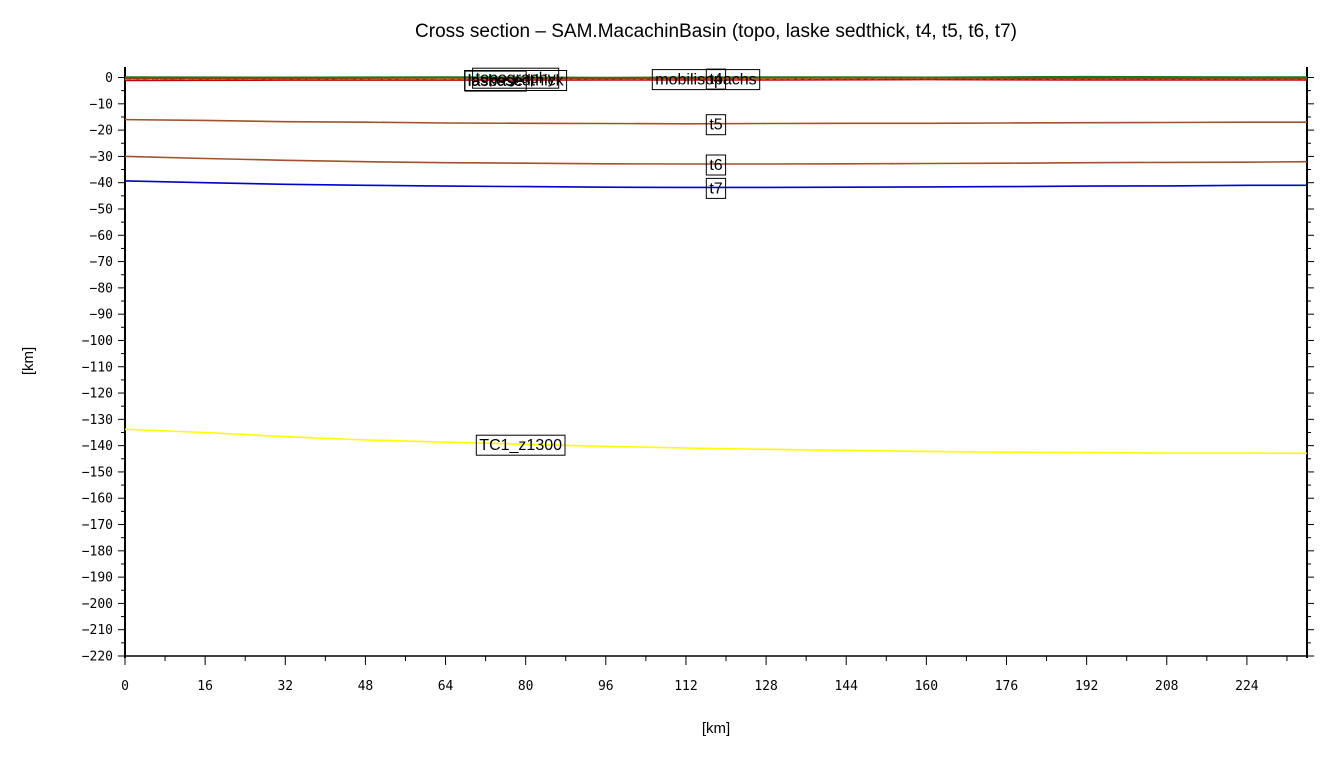 This screenshot has width=1340, height=757. What do you see at coordinates (97, 604) in the screenshot?
I see `y-tick-label: −200` at bounding box center [97, 604].